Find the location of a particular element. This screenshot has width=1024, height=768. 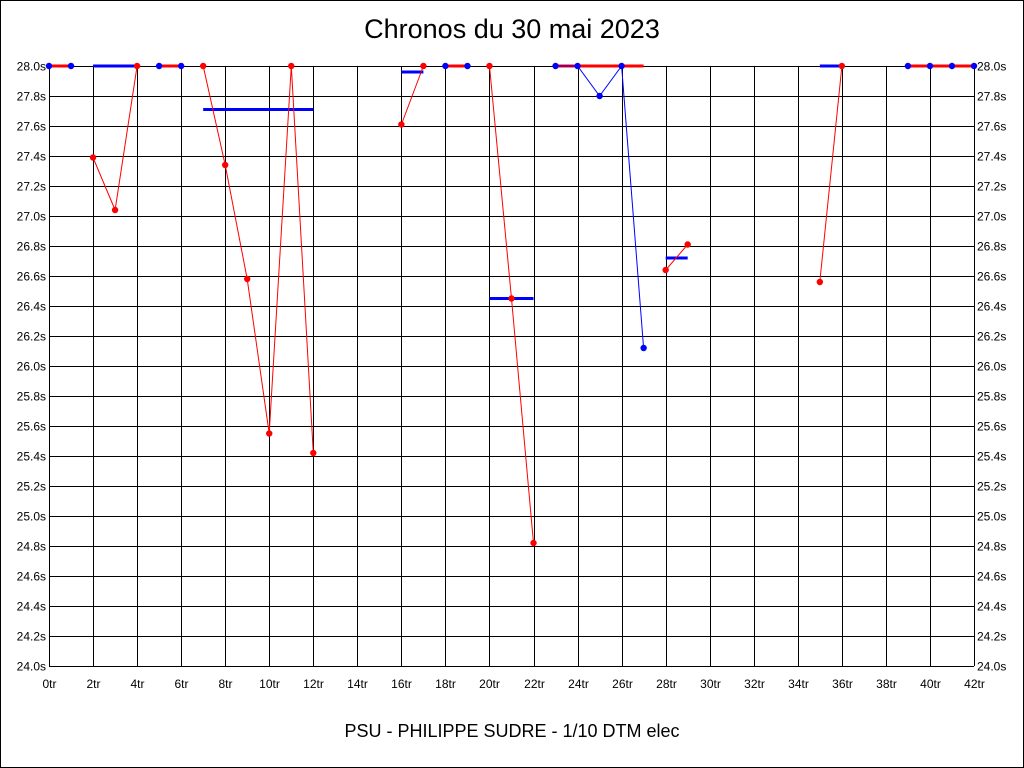

x-tick-label: 38tr is located at coordinates (886, 684).